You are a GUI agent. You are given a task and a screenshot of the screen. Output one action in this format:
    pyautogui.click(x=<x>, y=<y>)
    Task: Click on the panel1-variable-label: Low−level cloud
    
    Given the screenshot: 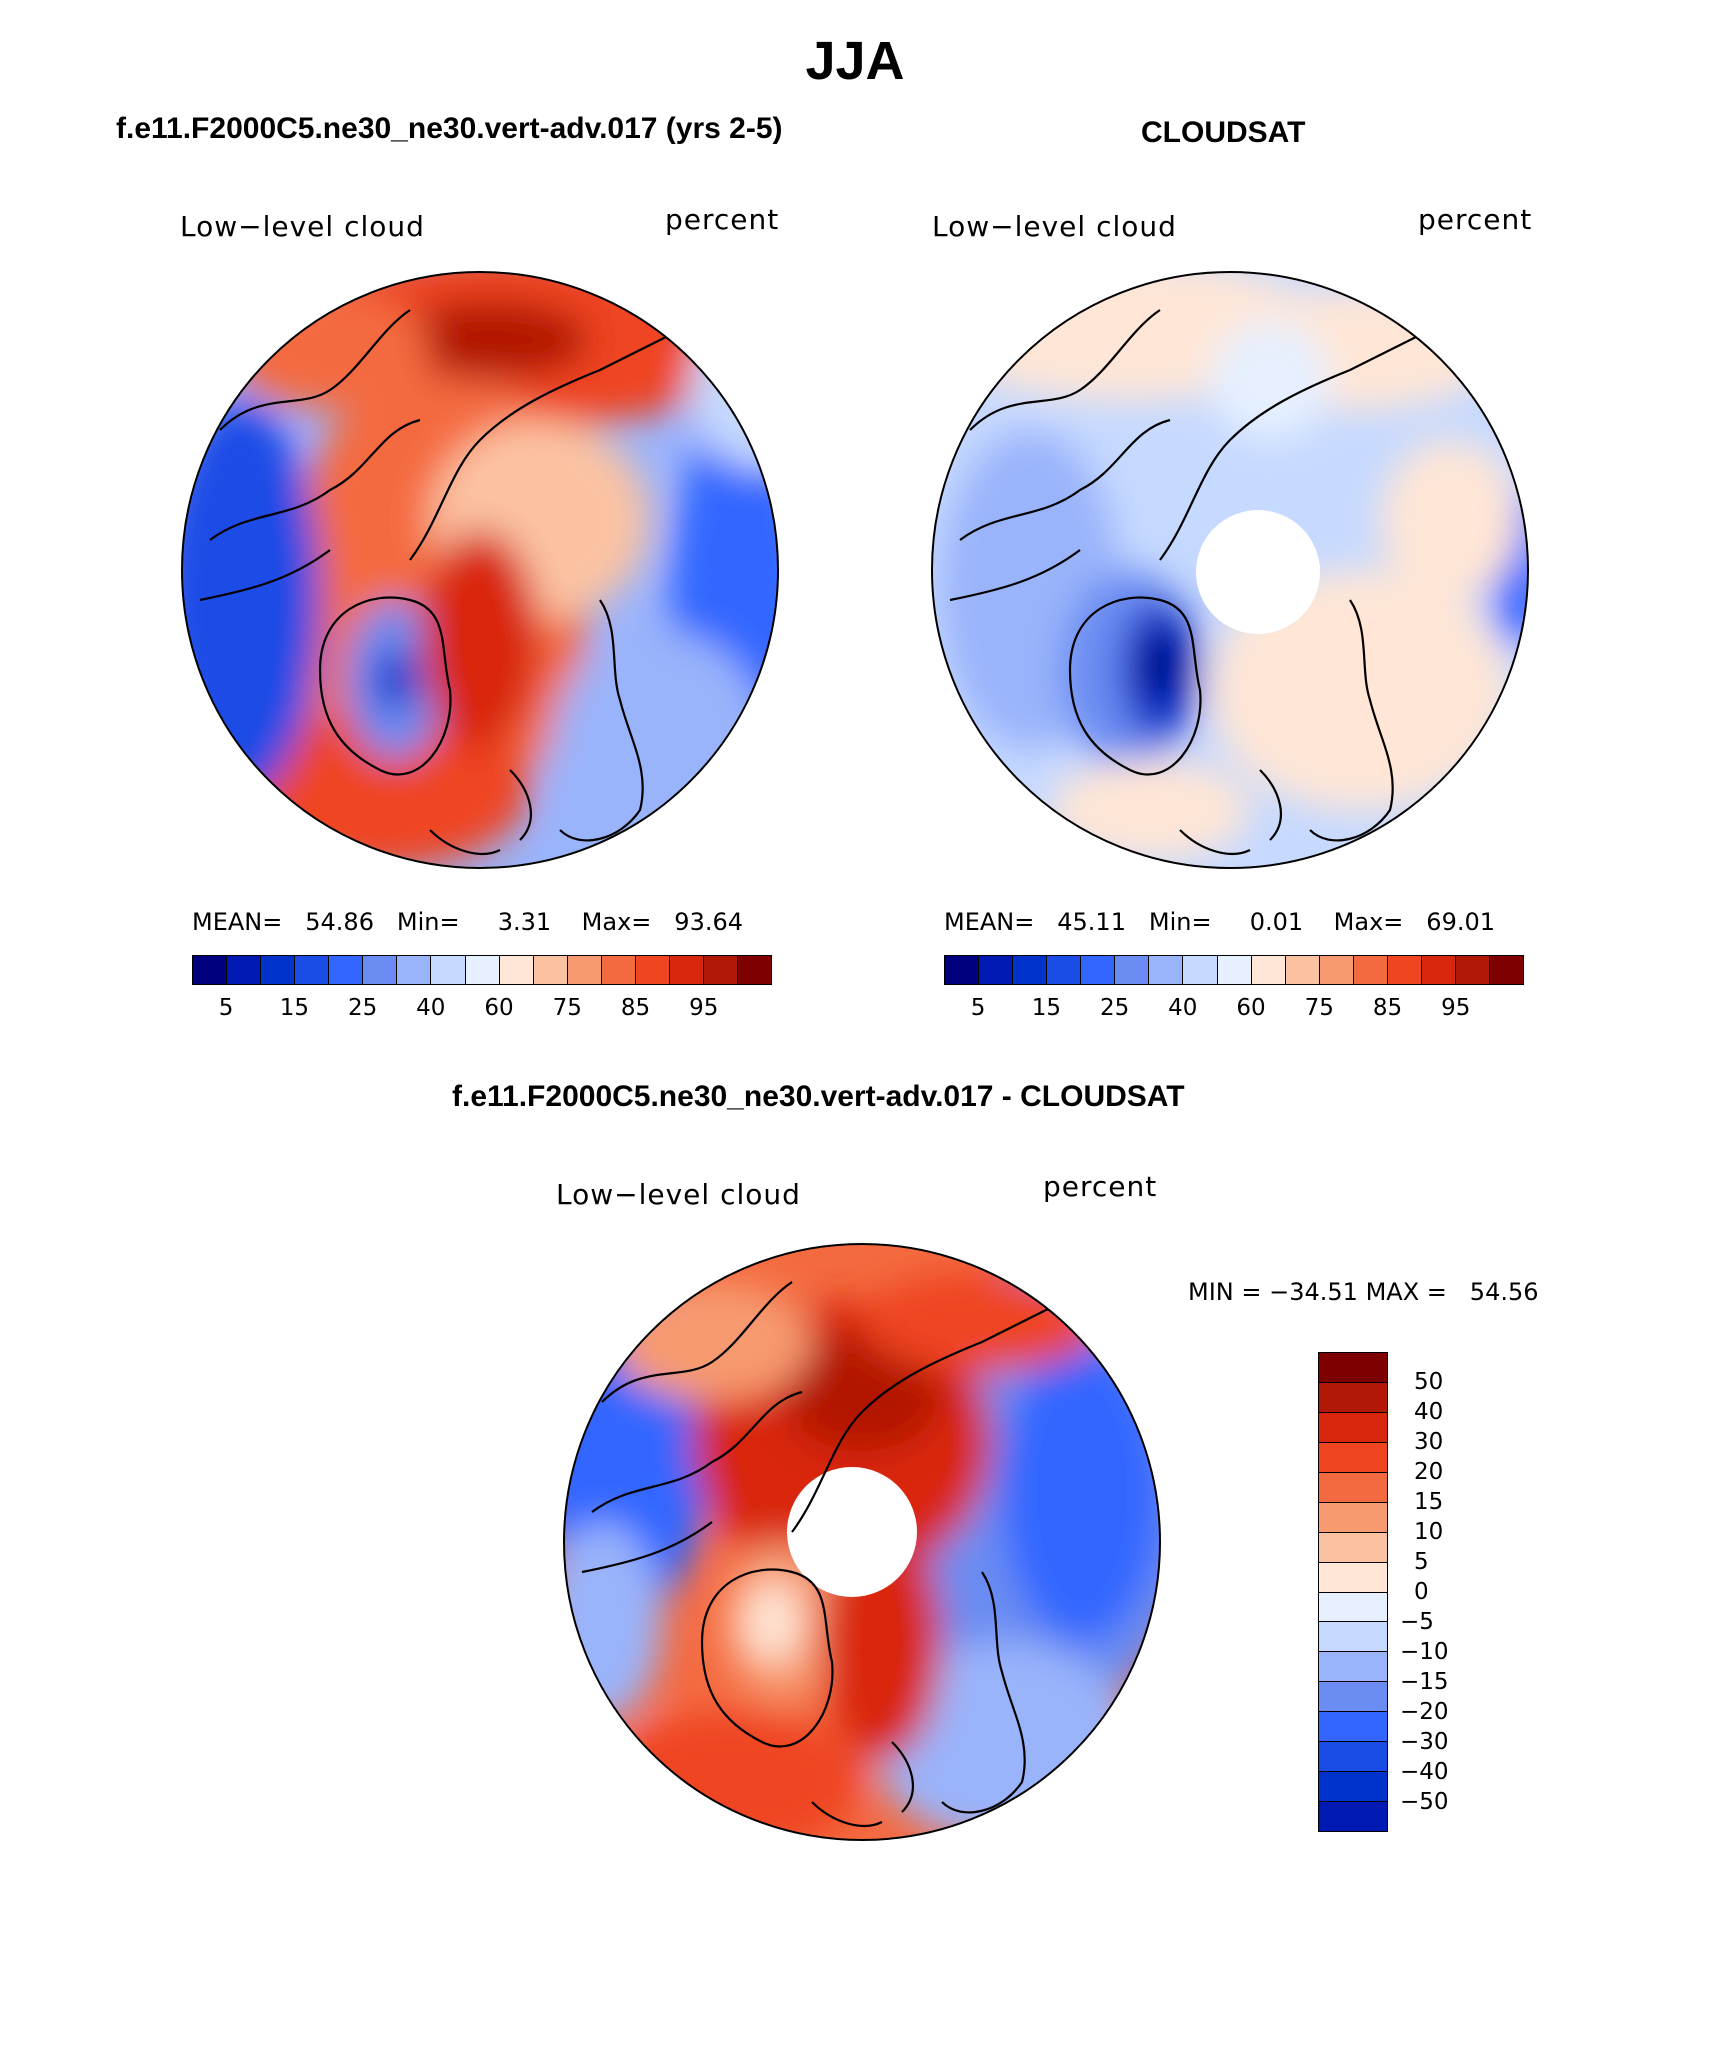 What is the action you would take?
    pyautogui.click(x=302, y=226)
    